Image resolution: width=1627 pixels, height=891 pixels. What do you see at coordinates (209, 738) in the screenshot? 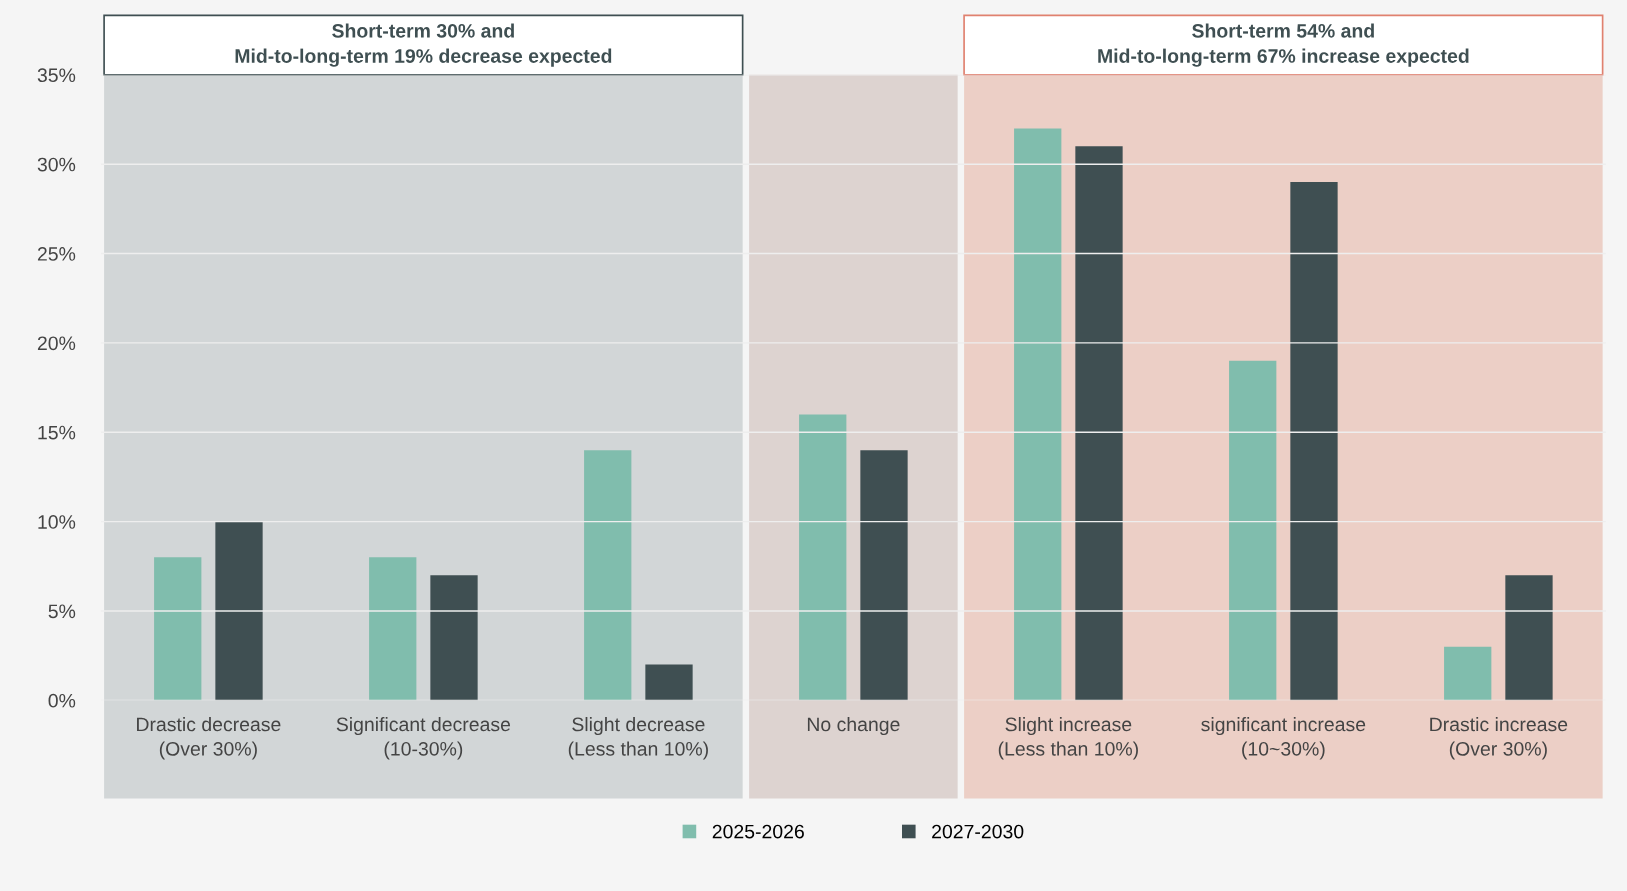
I see `x-tick-label: Drastic decrease (Over 30%)` at bounding box center [209, 738].